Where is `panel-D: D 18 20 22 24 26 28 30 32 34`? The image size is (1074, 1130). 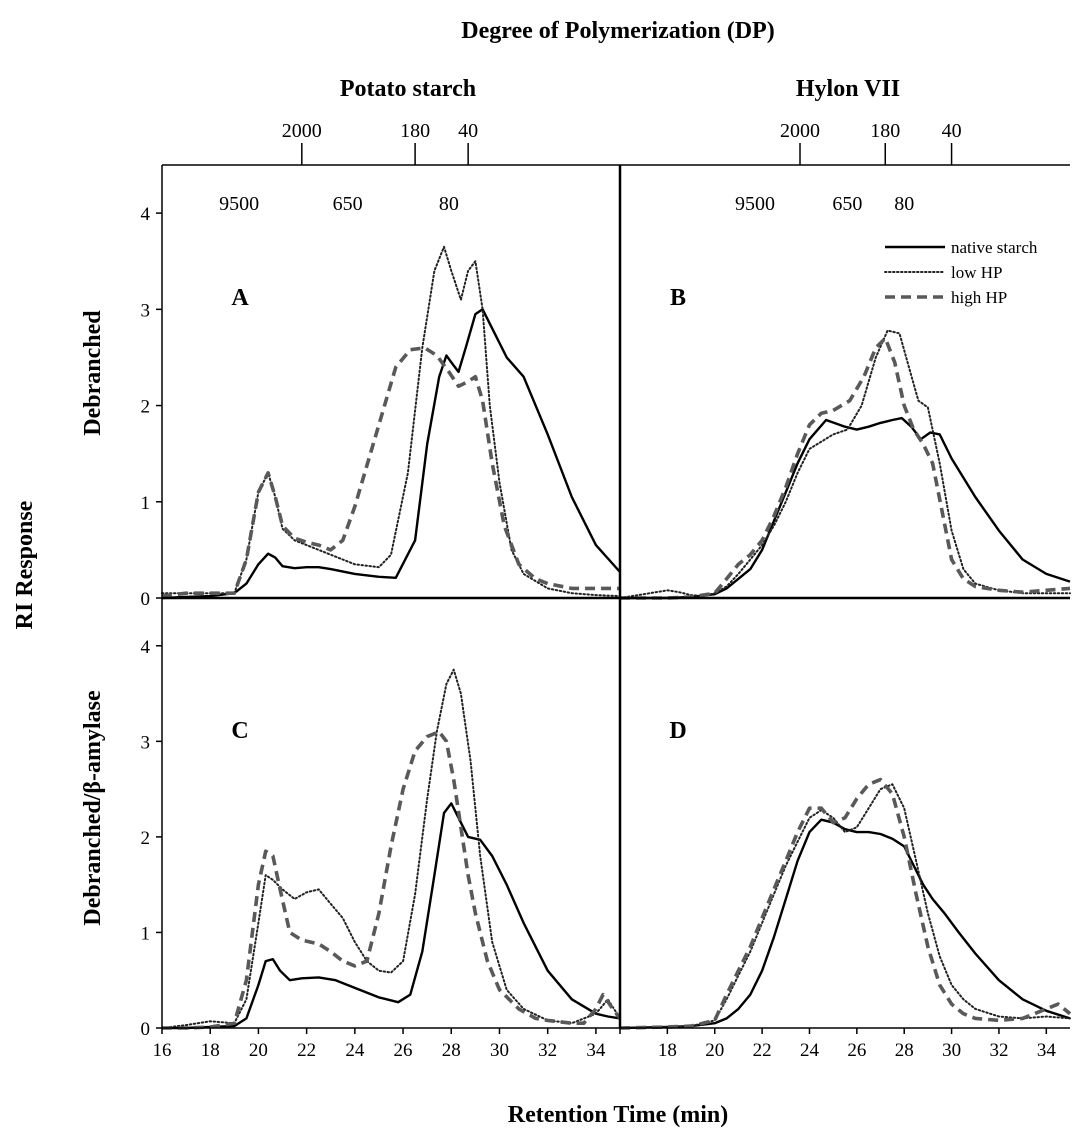 panel-D: D 18 20 22 24 26 28 30 32 34 is located at coordinates (845, 889).